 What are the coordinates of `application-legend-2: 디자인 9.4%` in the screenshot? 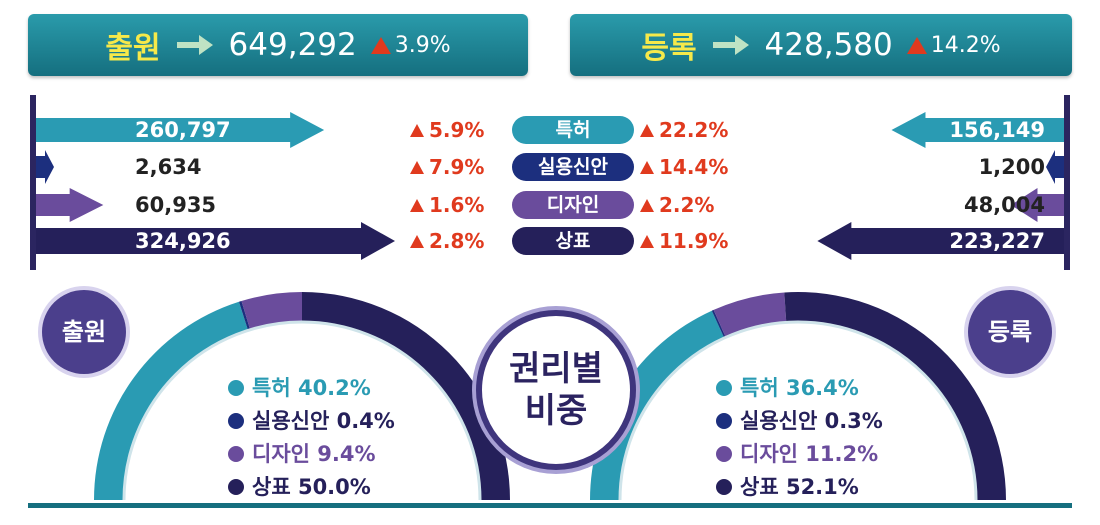 It's located at (302, 454).